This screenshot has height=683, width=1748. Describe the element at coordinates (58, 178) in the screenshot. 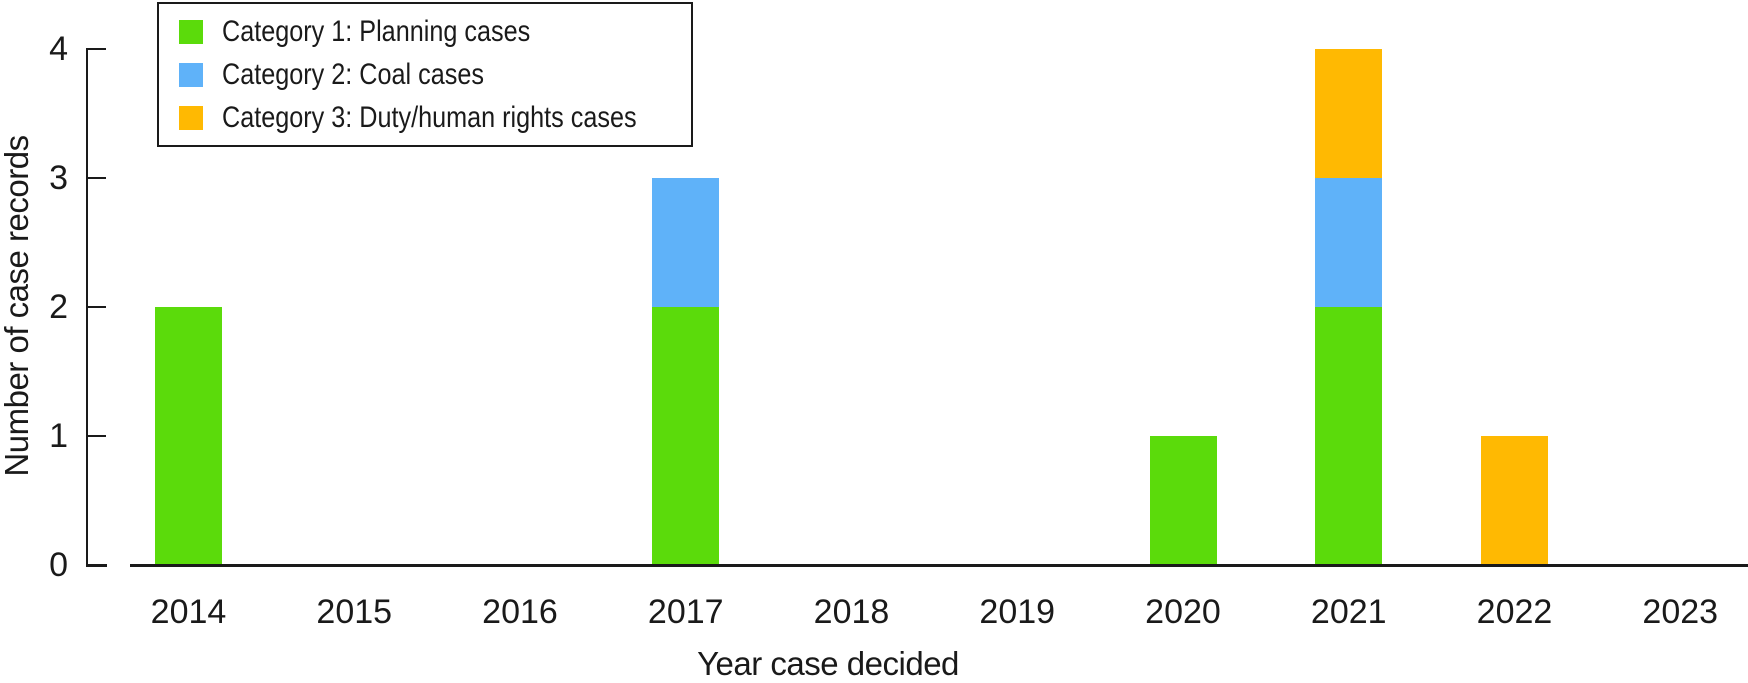

I see `y-tick-label-3: 3` at that location.